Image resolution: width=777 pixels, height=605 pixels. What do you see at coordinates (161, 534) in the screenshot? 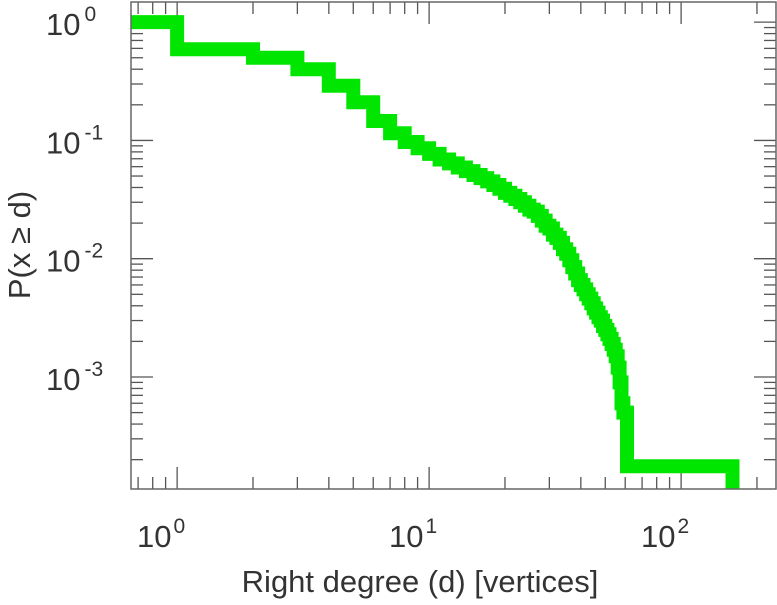
I see `x-tick-label: 10⁰` at bounding box center [161, 534].